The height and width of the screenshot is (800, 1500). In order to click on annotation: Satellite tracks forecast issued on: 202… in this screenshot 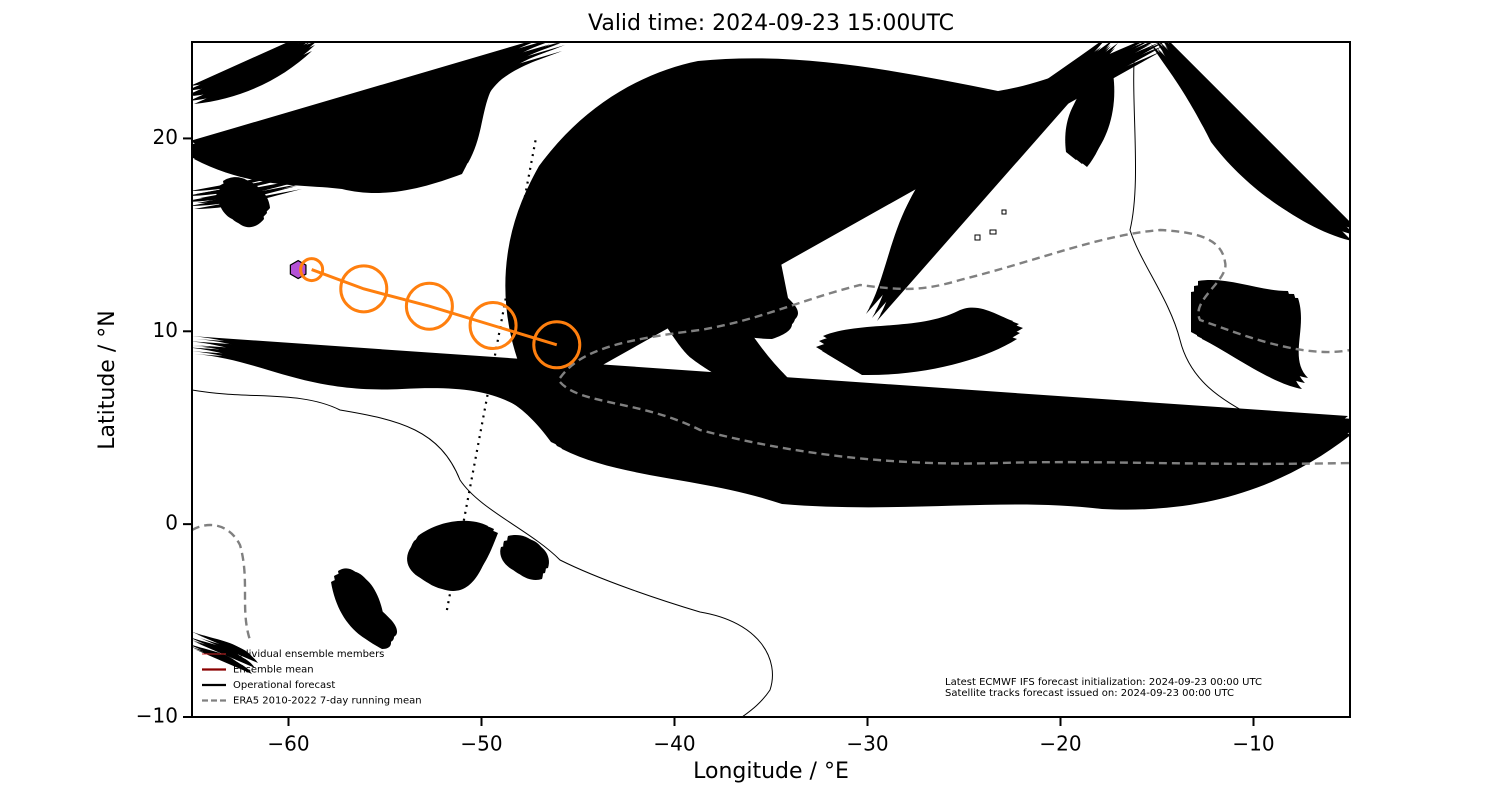, I will do `click(1089, 693)`.